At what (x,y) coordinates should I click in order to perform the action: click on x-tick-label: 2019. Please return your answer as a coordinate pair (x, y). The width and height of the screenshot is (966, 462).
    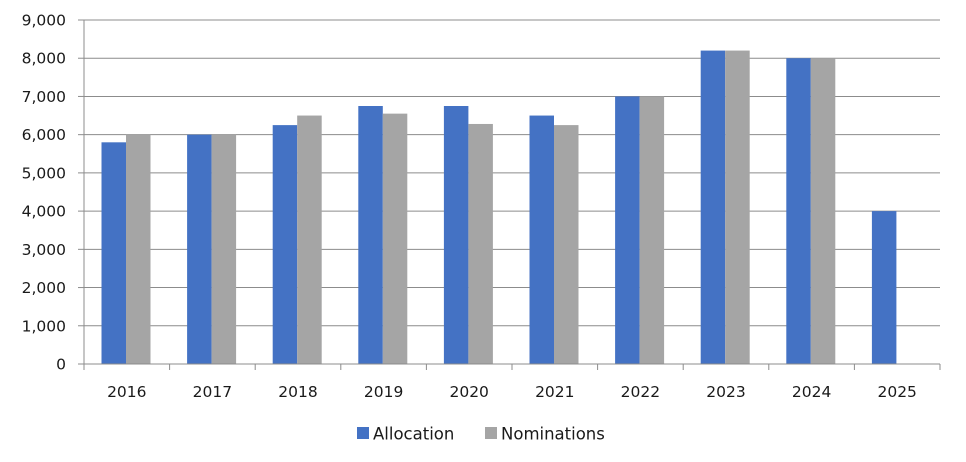
    Looking at the image, I should click on (383, 392).